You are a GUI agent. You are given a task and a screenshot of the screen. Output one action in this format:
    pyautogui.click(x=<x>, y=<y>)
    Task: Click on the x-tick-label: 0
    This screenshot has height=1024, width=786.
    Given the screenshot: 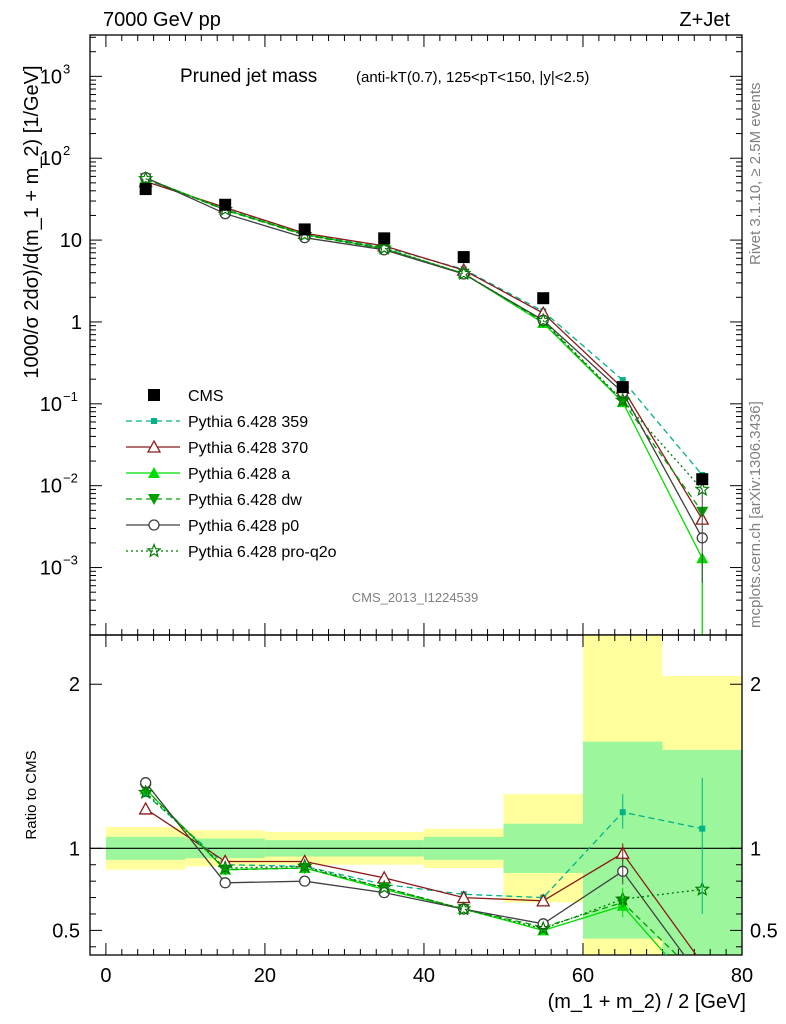 What is the action you would take?
    pyautogui.click(x=105, y=976)
    